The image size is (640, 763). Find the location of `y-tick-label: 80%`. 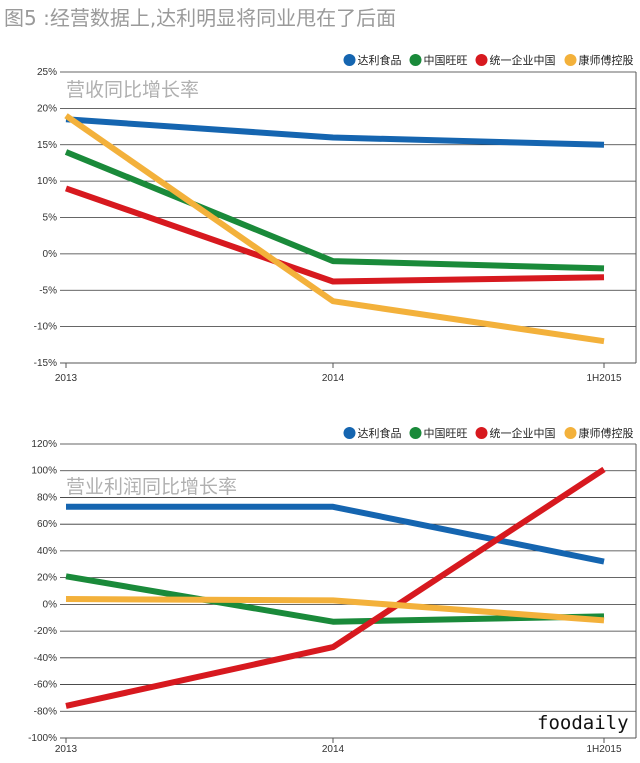

y-tick-label: 80% is located at coordinates (47, 497).